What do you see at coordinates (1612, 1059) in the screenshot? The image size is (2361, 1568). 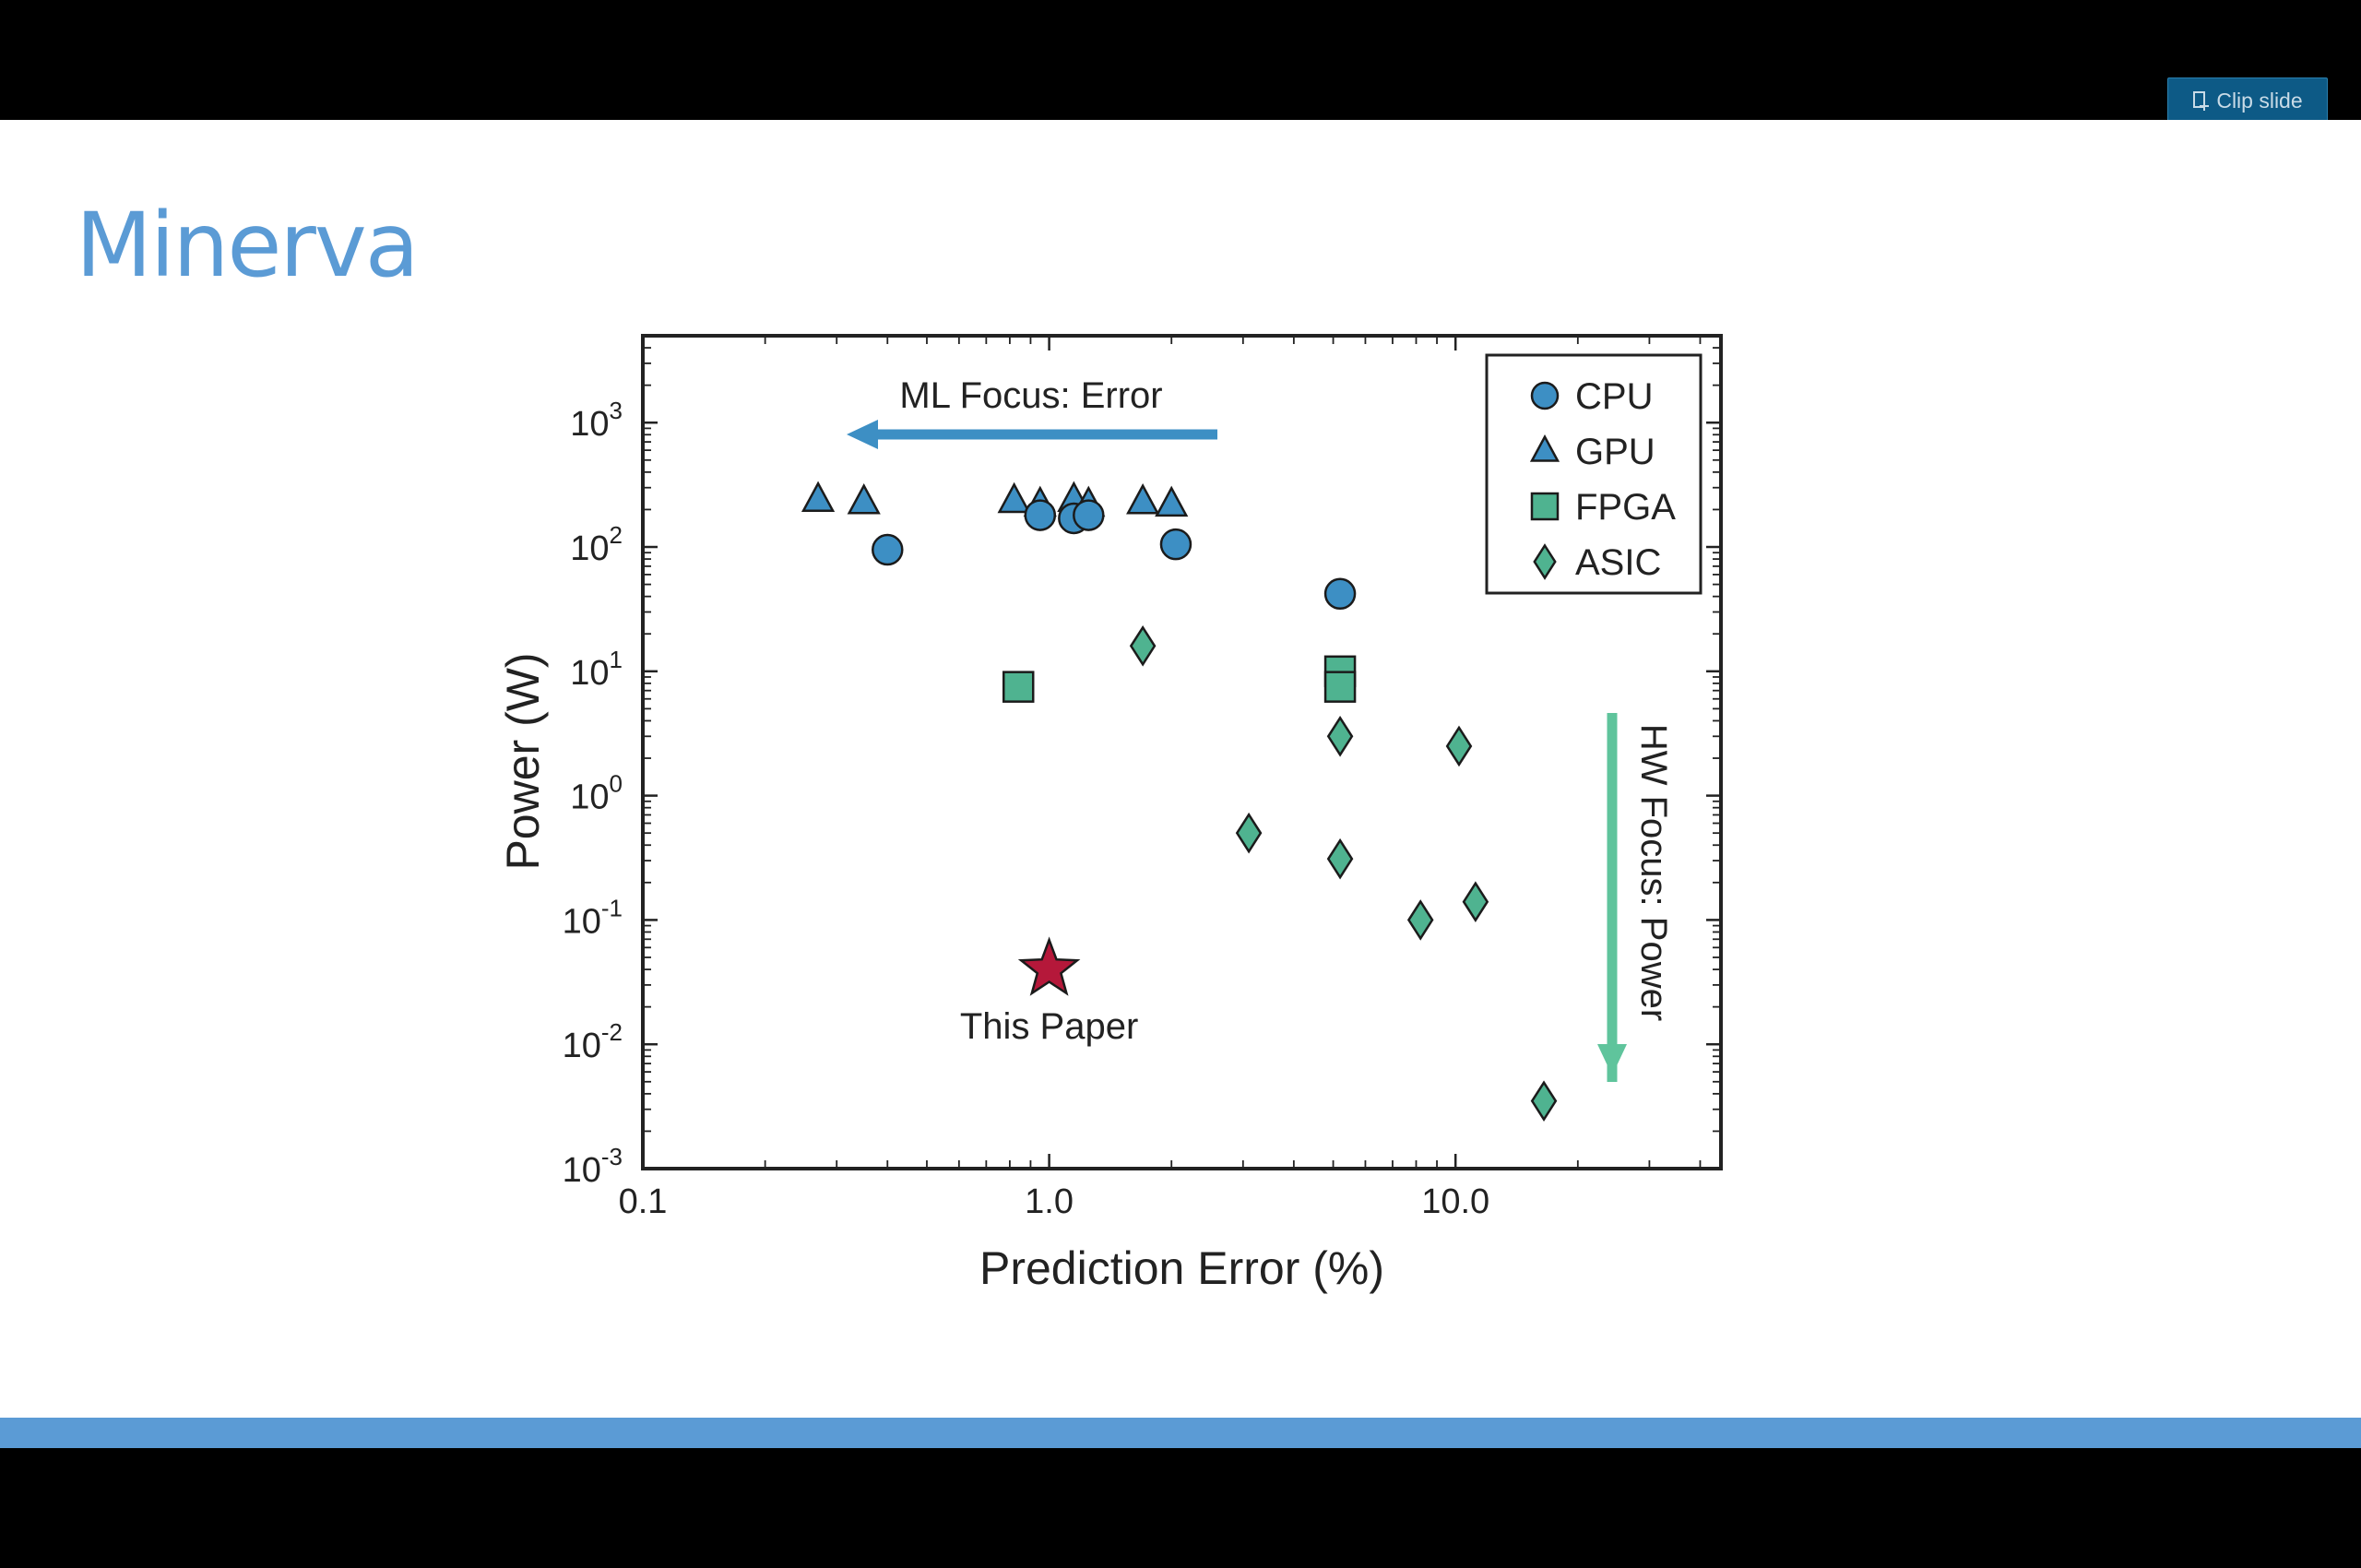 I see `hw-focus-arrow-head` at bounding box center [1612, 1059].